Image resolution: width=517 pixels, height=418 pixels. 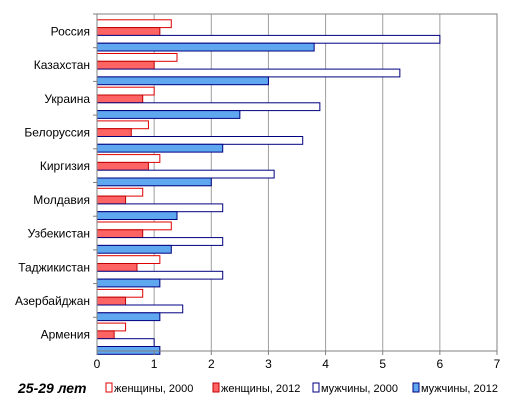 What do you see at coordinates (61, 200) in the screenshot?
I see `category-label: Молдавия` at bounding box center [61, 200].